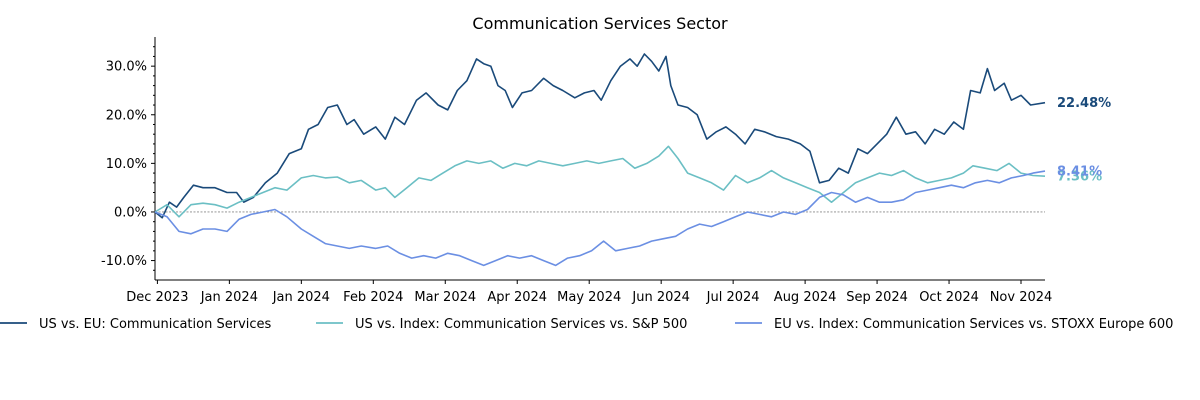 The image size is (1200, 400). Describe the element at coordinates (126, 67) in the screenshot. I see `y-tick-label: 30.0%` at that location.